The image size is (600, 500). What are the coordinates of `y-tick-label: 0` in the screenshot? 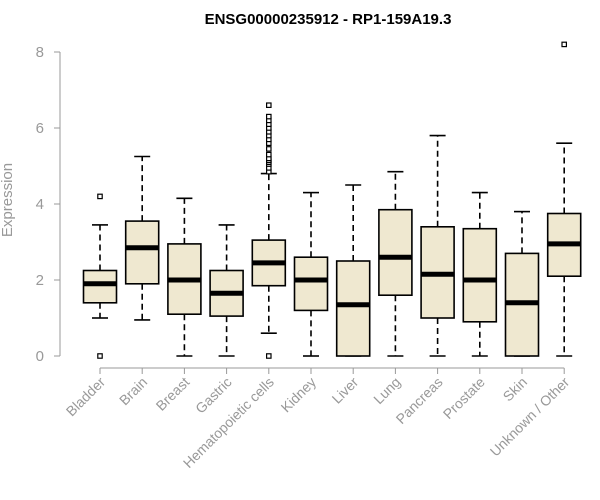 It's located at (40, 356).